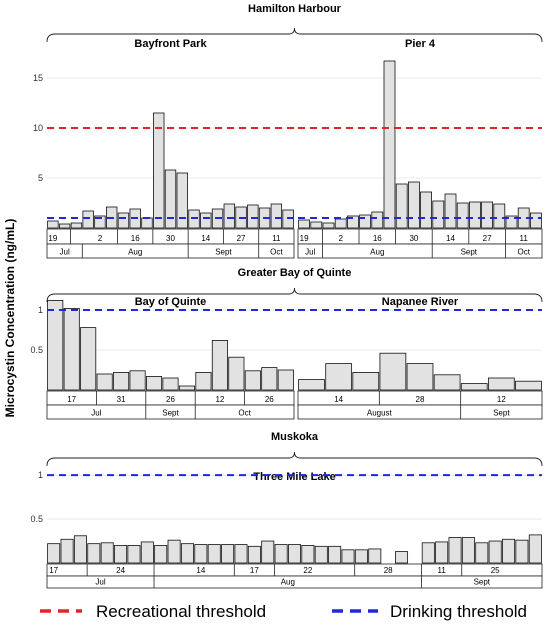 The width and height of the screenshot is (550, 632). Describe the element at coordinates (295, 273) in the screenshot. I see `region-title: Greater Bay of Quinte` at that location.